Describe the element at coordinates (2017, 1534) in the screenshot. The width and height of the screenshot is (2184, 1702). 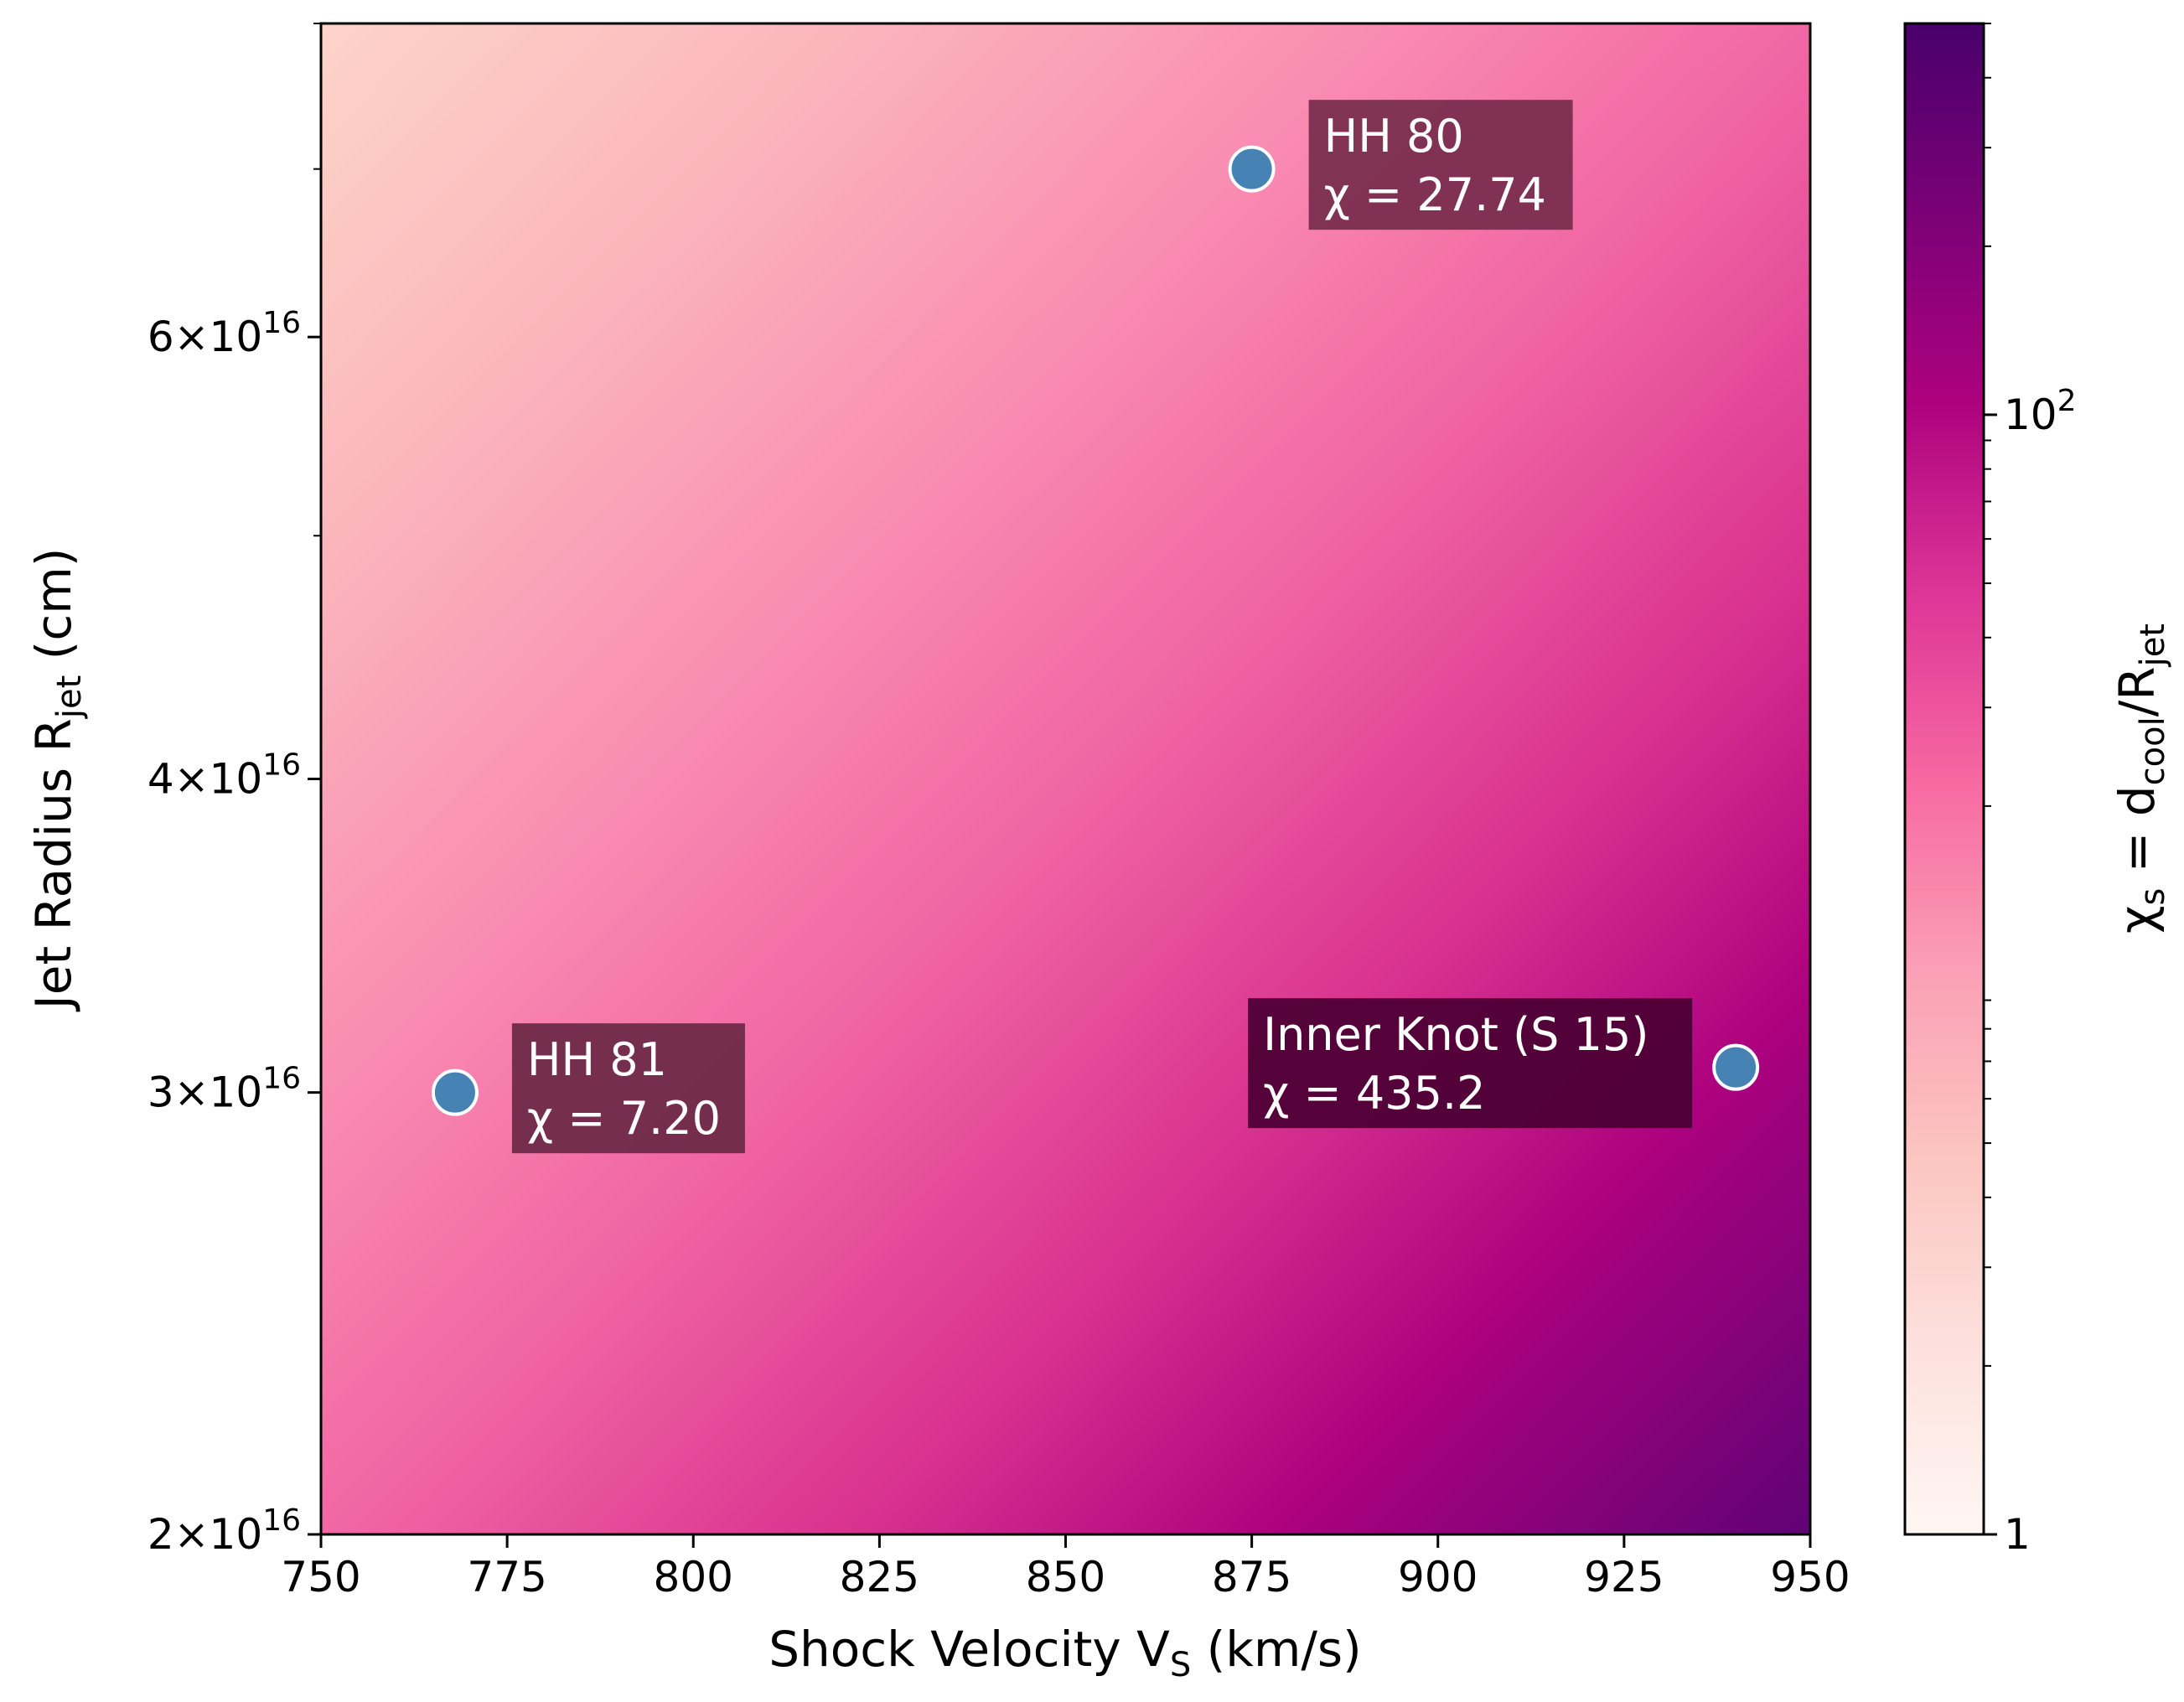
I see `colorbar-tick-label: 1` at that location.